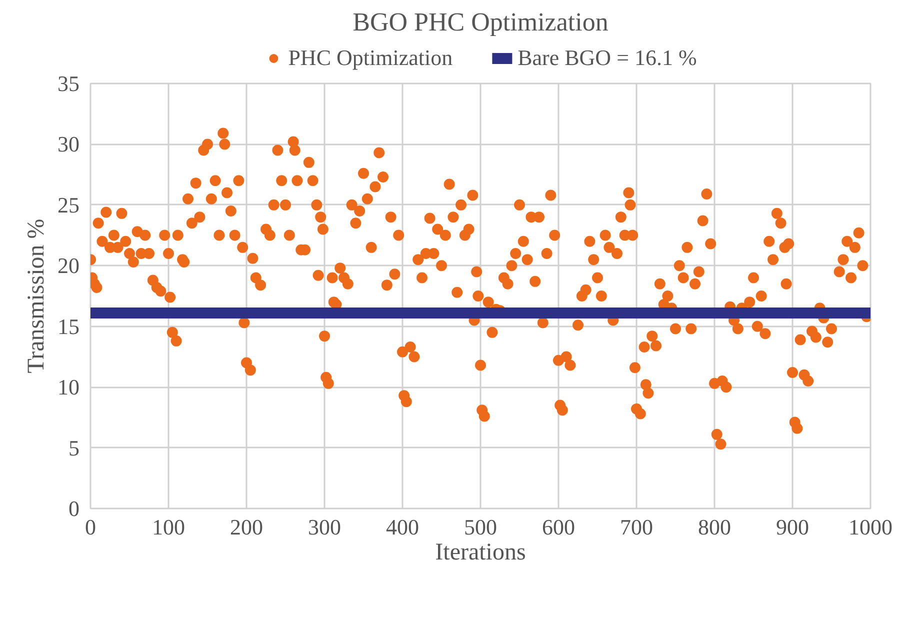 The image size is (916, 644). What do you see at coordinates (69, 205) in the screenshot?
I see `y-tick-label: 25` at bounding box center [69, 205].